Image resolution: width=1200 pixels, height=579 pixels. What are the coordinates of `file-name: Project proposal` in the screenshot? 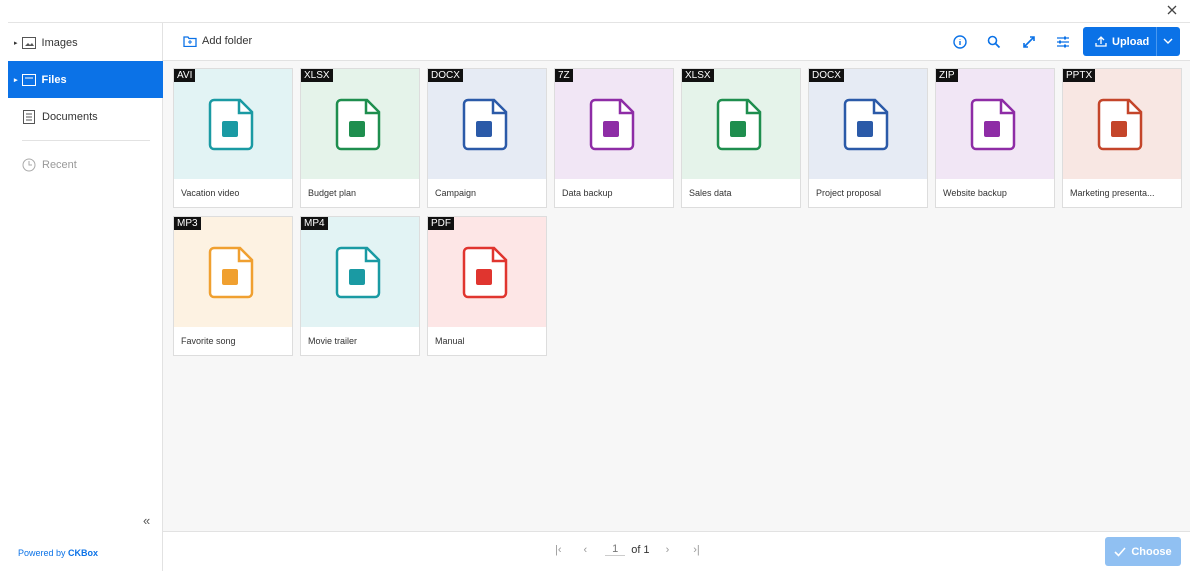 It's located at (849, 193).